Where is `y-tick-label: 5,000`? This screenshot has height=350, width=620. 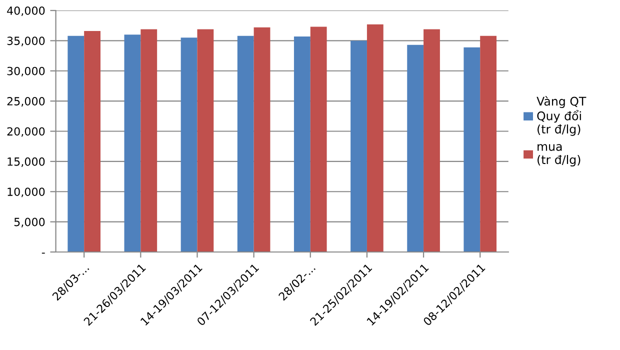 y-tick-label: 5,000 is located at coordinates (29, 223).